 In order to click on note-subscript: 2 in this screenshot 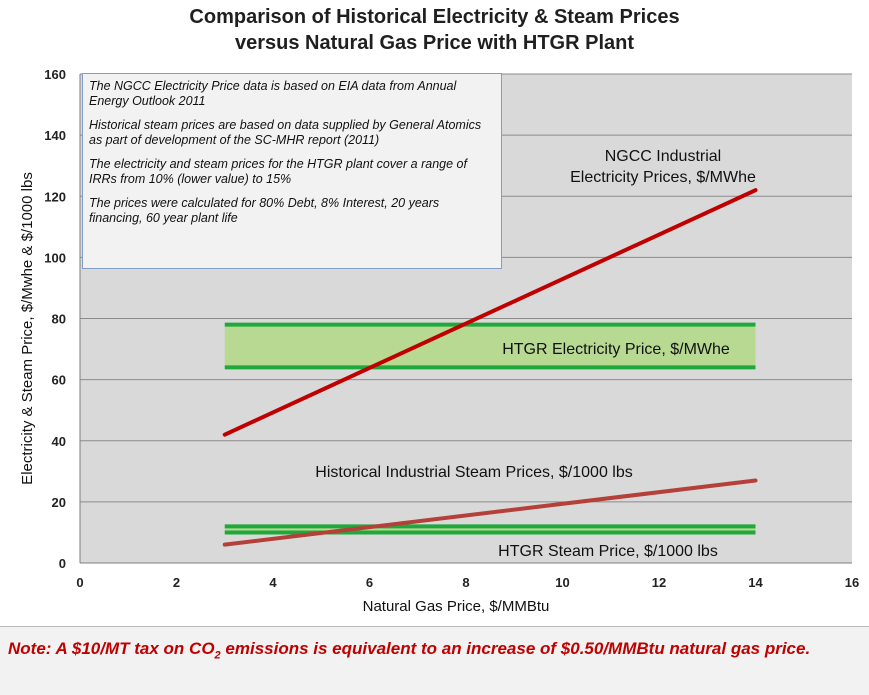, I will do `click(217, 655)`.